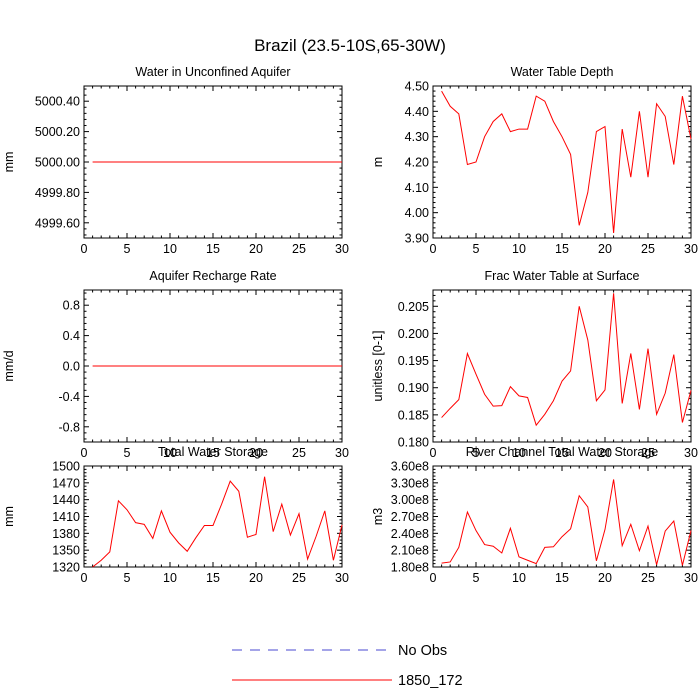 Image resolution: width=700 pixels, height=700 pixels. What do you see at coordinates (378, 162) in the screenshot?
I see `y-axis-label: m` at bounding box center [378, 162].